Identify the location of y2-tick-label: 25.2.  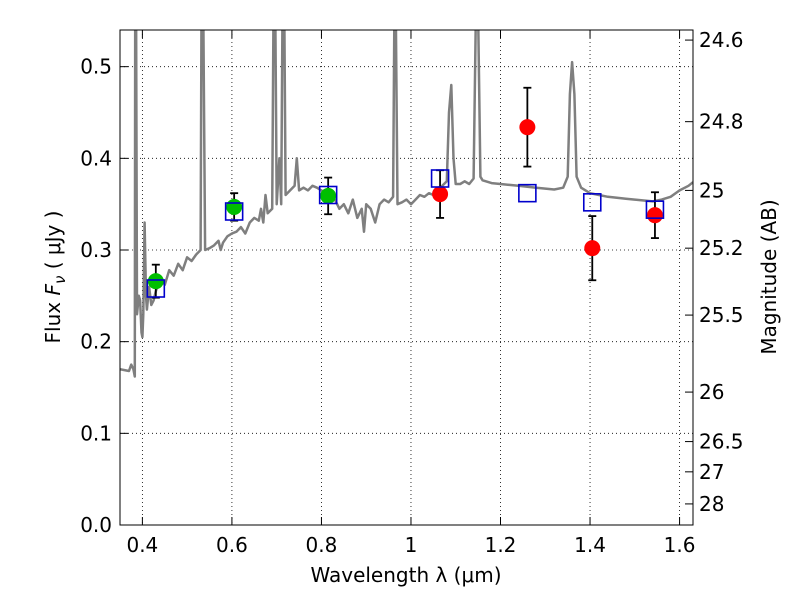
(721, 248).